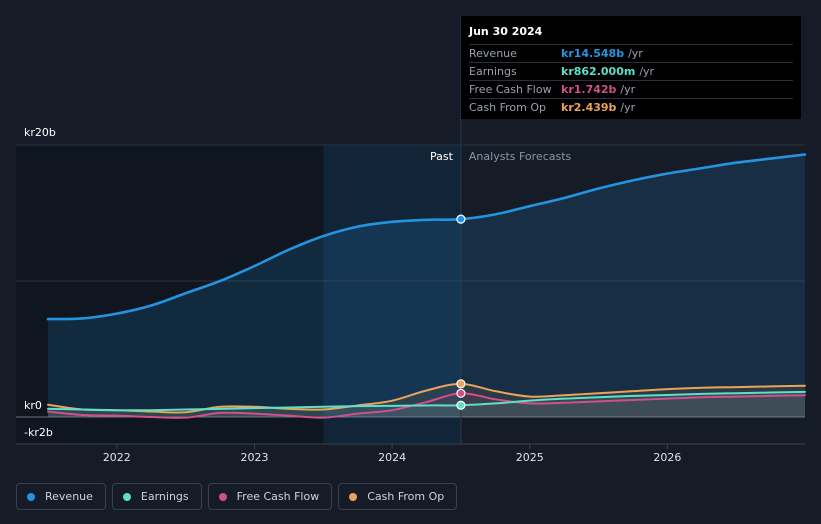 The width and height of the screenshot is (821, 524). What do you see at coordinates (593, 53) in the screenshot?
I see `tooltip-value: kr14.548b` at bounding box center [593, 53].